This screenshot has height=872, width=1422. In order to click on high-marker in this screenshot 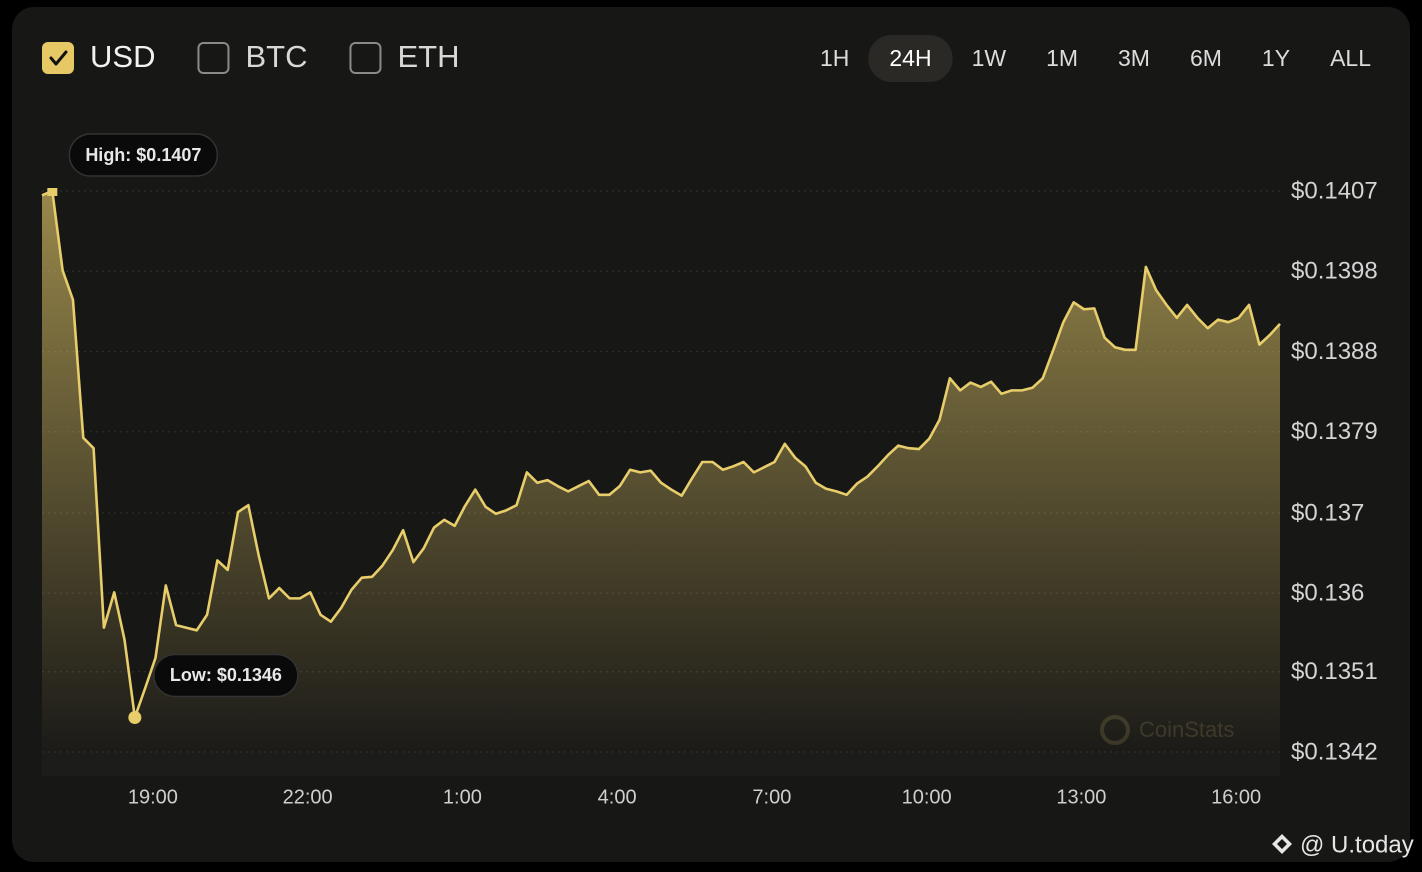, I will do `click(52, 192)`.